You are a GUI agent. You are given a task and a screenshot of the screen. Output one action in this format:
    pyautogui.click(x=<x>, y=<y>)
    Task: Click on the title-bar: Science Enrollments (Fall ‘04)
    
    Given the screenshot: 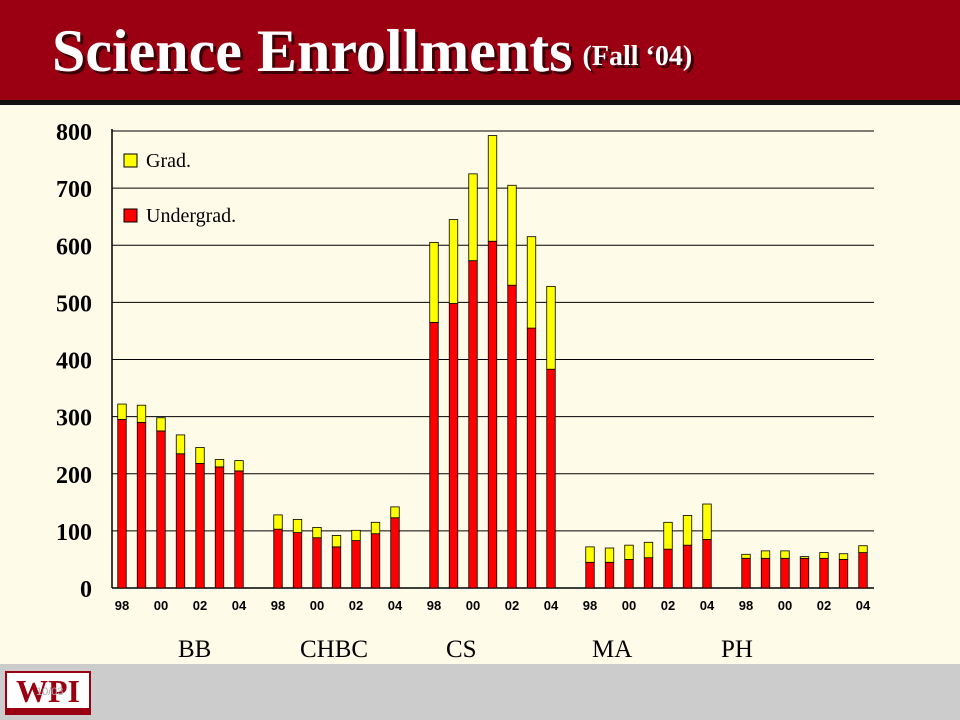 What is the action you would take?
    pyautogui.click(x=480, y=52)
    